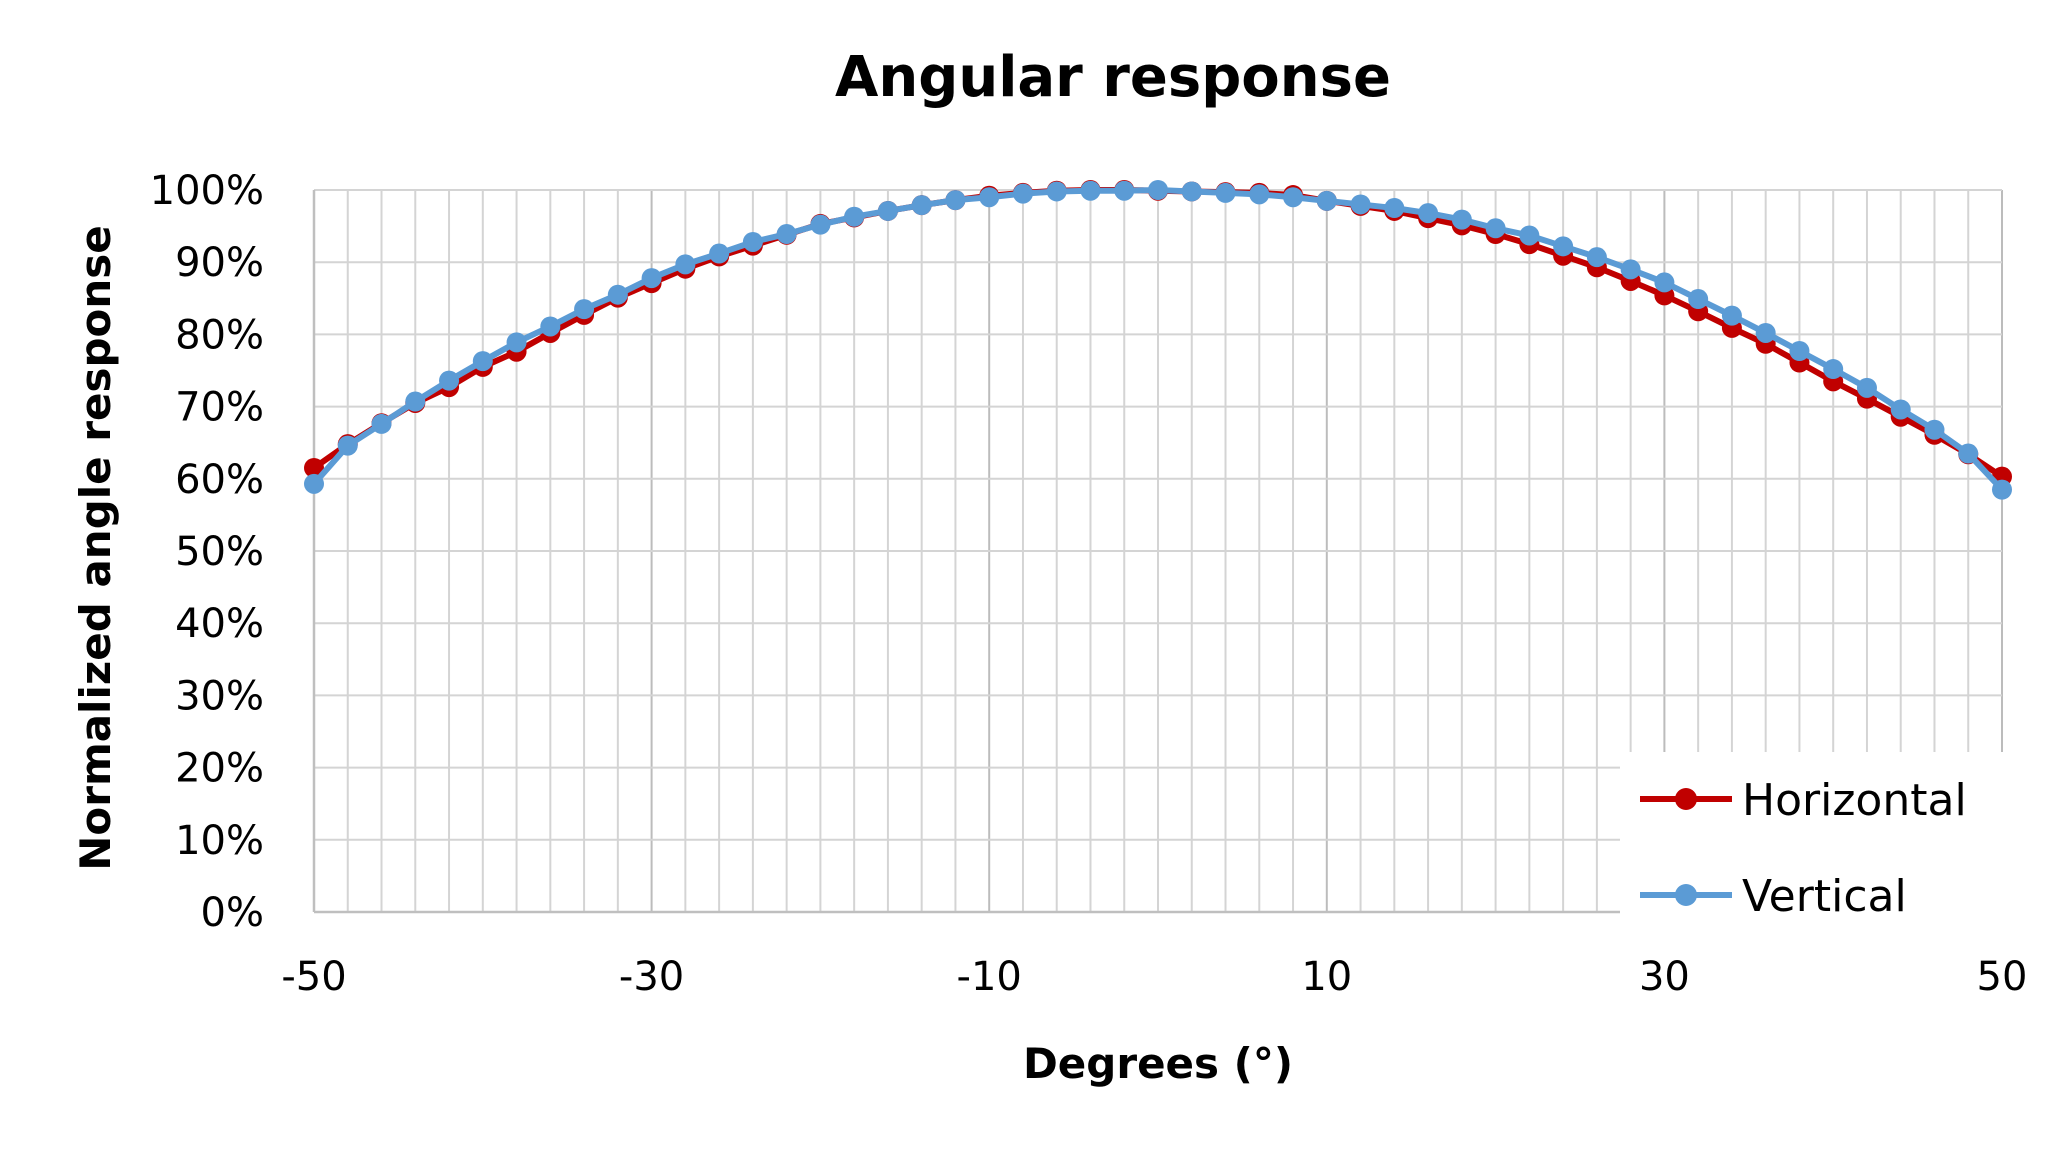 Image resolution: width=2059 pixels, height=1151 pixels. I want to click on x-tick-label: 30, so click(1664, 977).